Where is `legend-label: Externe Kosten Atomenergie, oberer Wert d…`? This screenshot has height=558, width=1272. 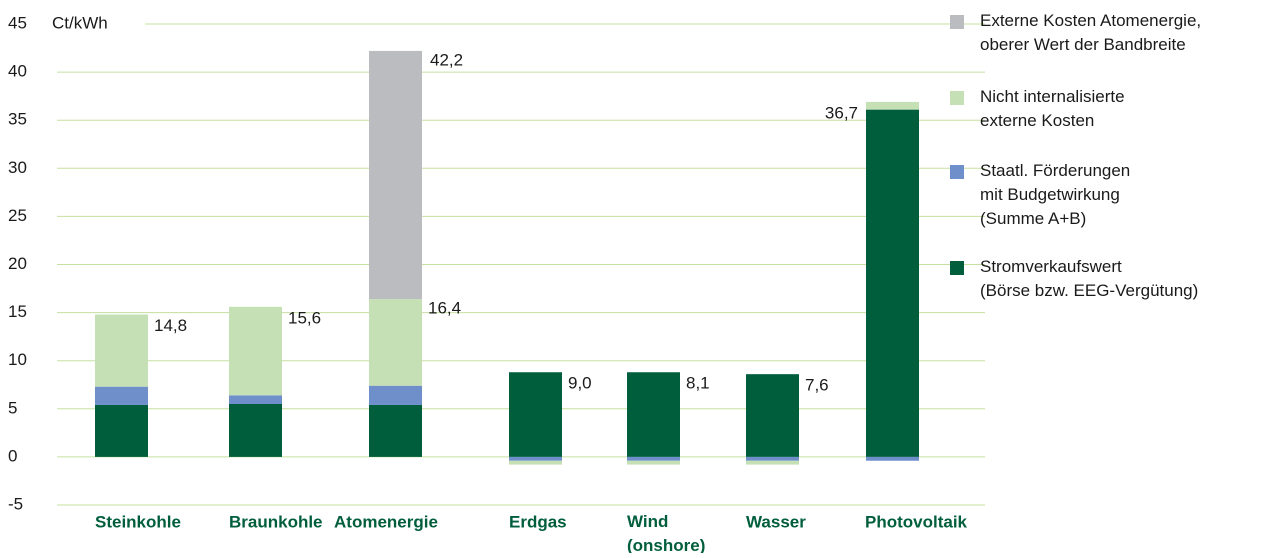
legend-label: Externe Kosten Atomenergie, oberer Wert d… is located at coordinates (1090, 32).